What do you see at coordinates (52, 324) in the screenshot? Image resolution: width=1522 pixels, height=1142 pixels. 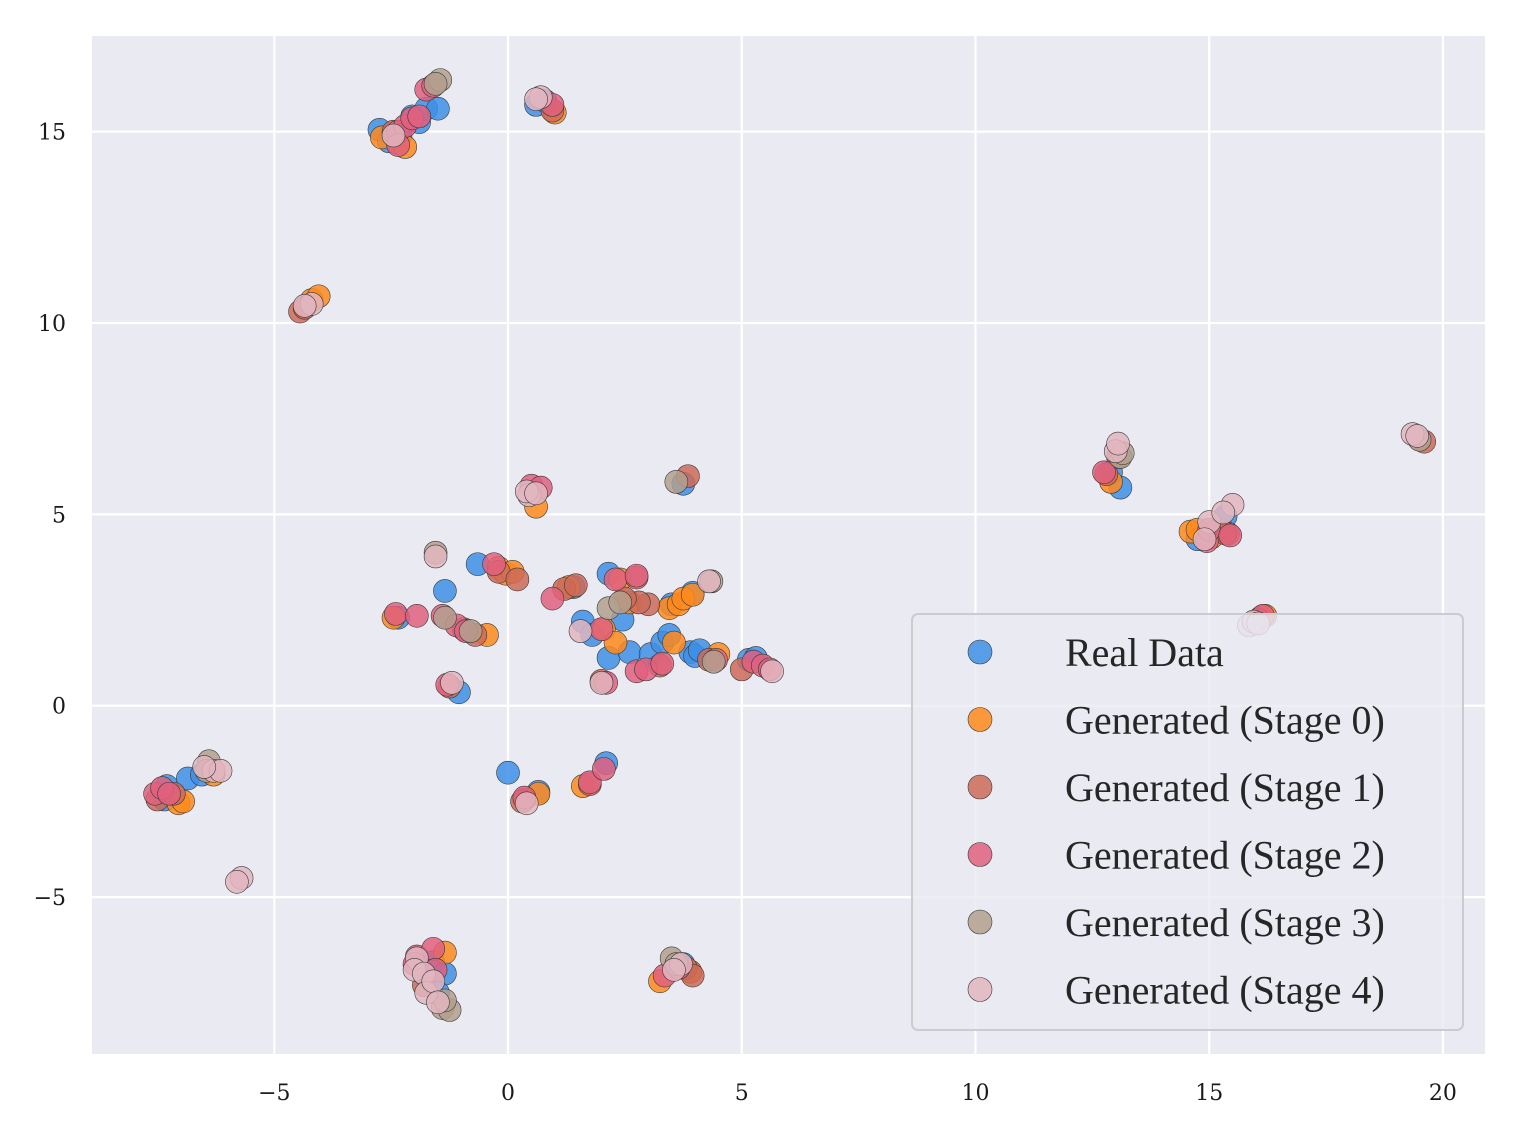 I see `y-tick-label: 10` at bounding box center [52, 324].